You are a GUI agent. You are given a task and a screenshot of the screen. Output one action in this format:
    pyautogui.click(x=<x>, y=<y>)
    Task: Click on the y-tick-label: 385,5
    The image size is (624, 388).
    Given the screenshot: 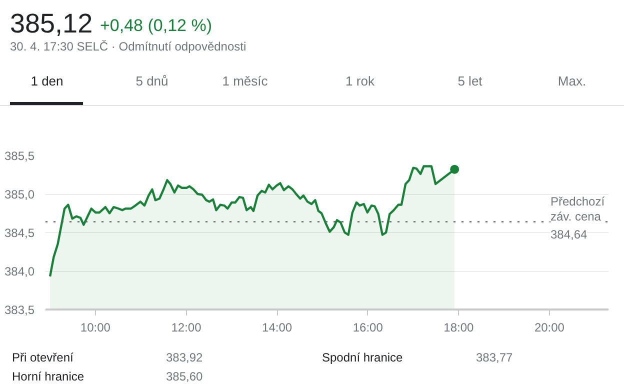 What is the action you would take?
    pyautogui.click(x=19, y=156)
    